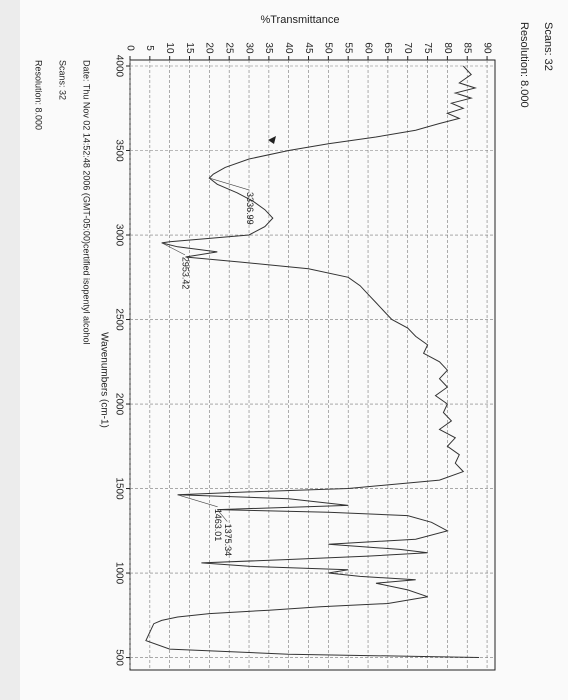 This screenshot has width=568, height=700. I want to click on y-tick-label: 0, so click(129, 48).